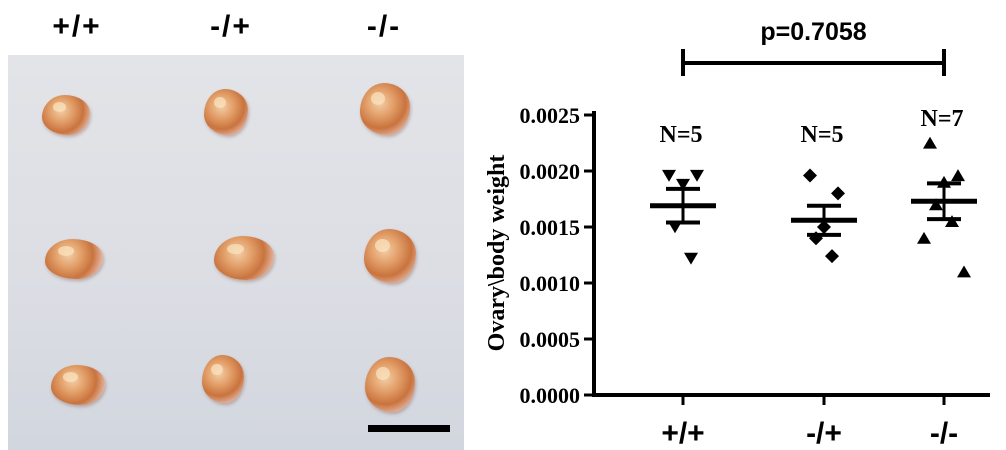 This screenshot has height=450, width=1006. Describe the element at coordinates (944, 433) in the screenshot. I see `x-tick-label: -/-` at that location.